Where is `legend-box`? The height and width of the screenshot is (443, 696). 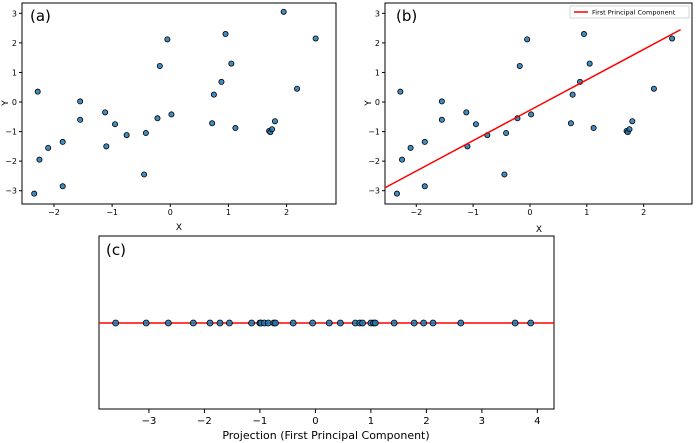 legend-box is located at coordinates (629, 12).